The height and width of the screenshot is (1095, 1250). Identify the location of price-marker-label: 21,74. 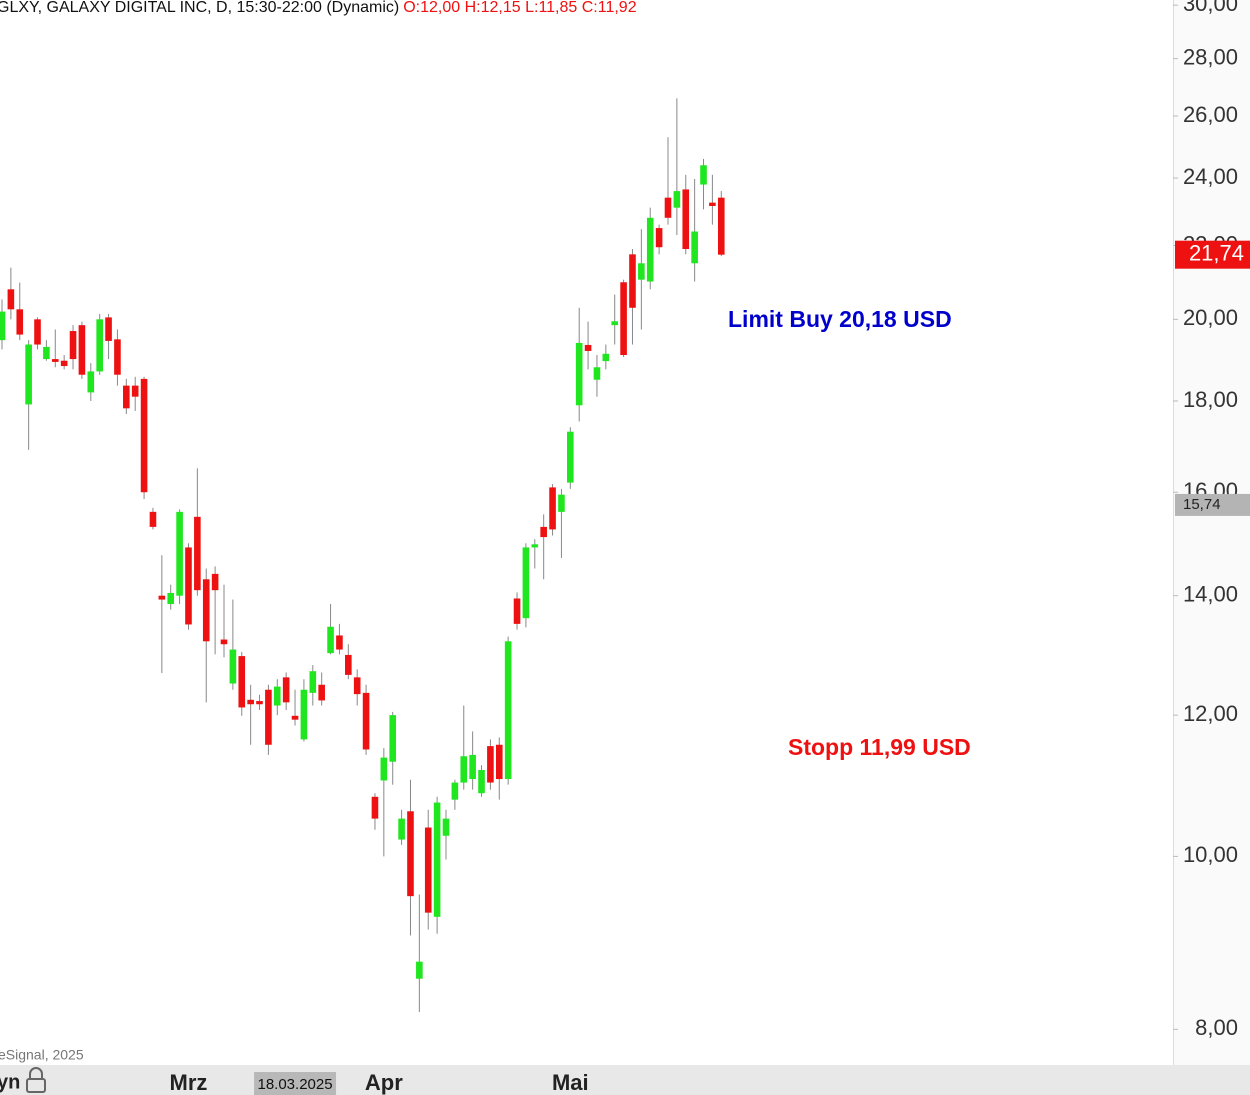
(1216, 252).